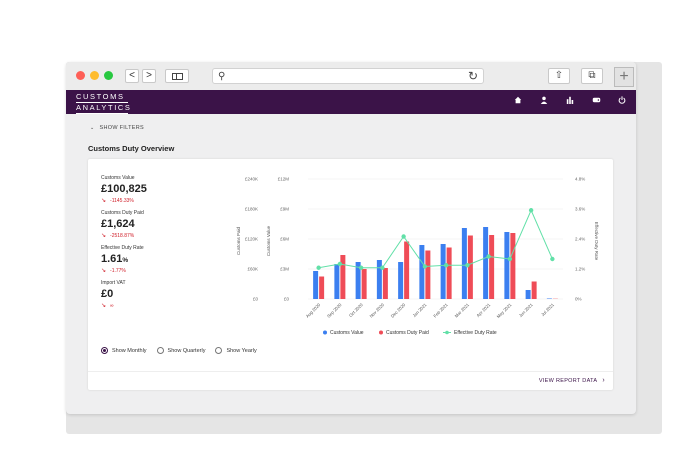 Image resolution: width=700 pixels, height=473 pixels. I want to click on share-button: ⇧, so click(559, 76).